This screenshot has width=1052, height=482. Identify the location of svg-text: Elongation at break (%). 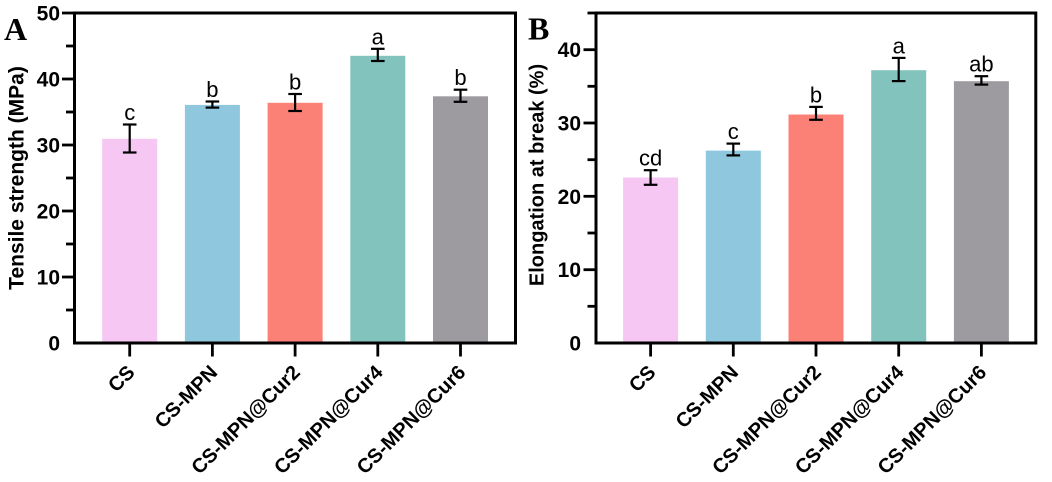
(538, 175).